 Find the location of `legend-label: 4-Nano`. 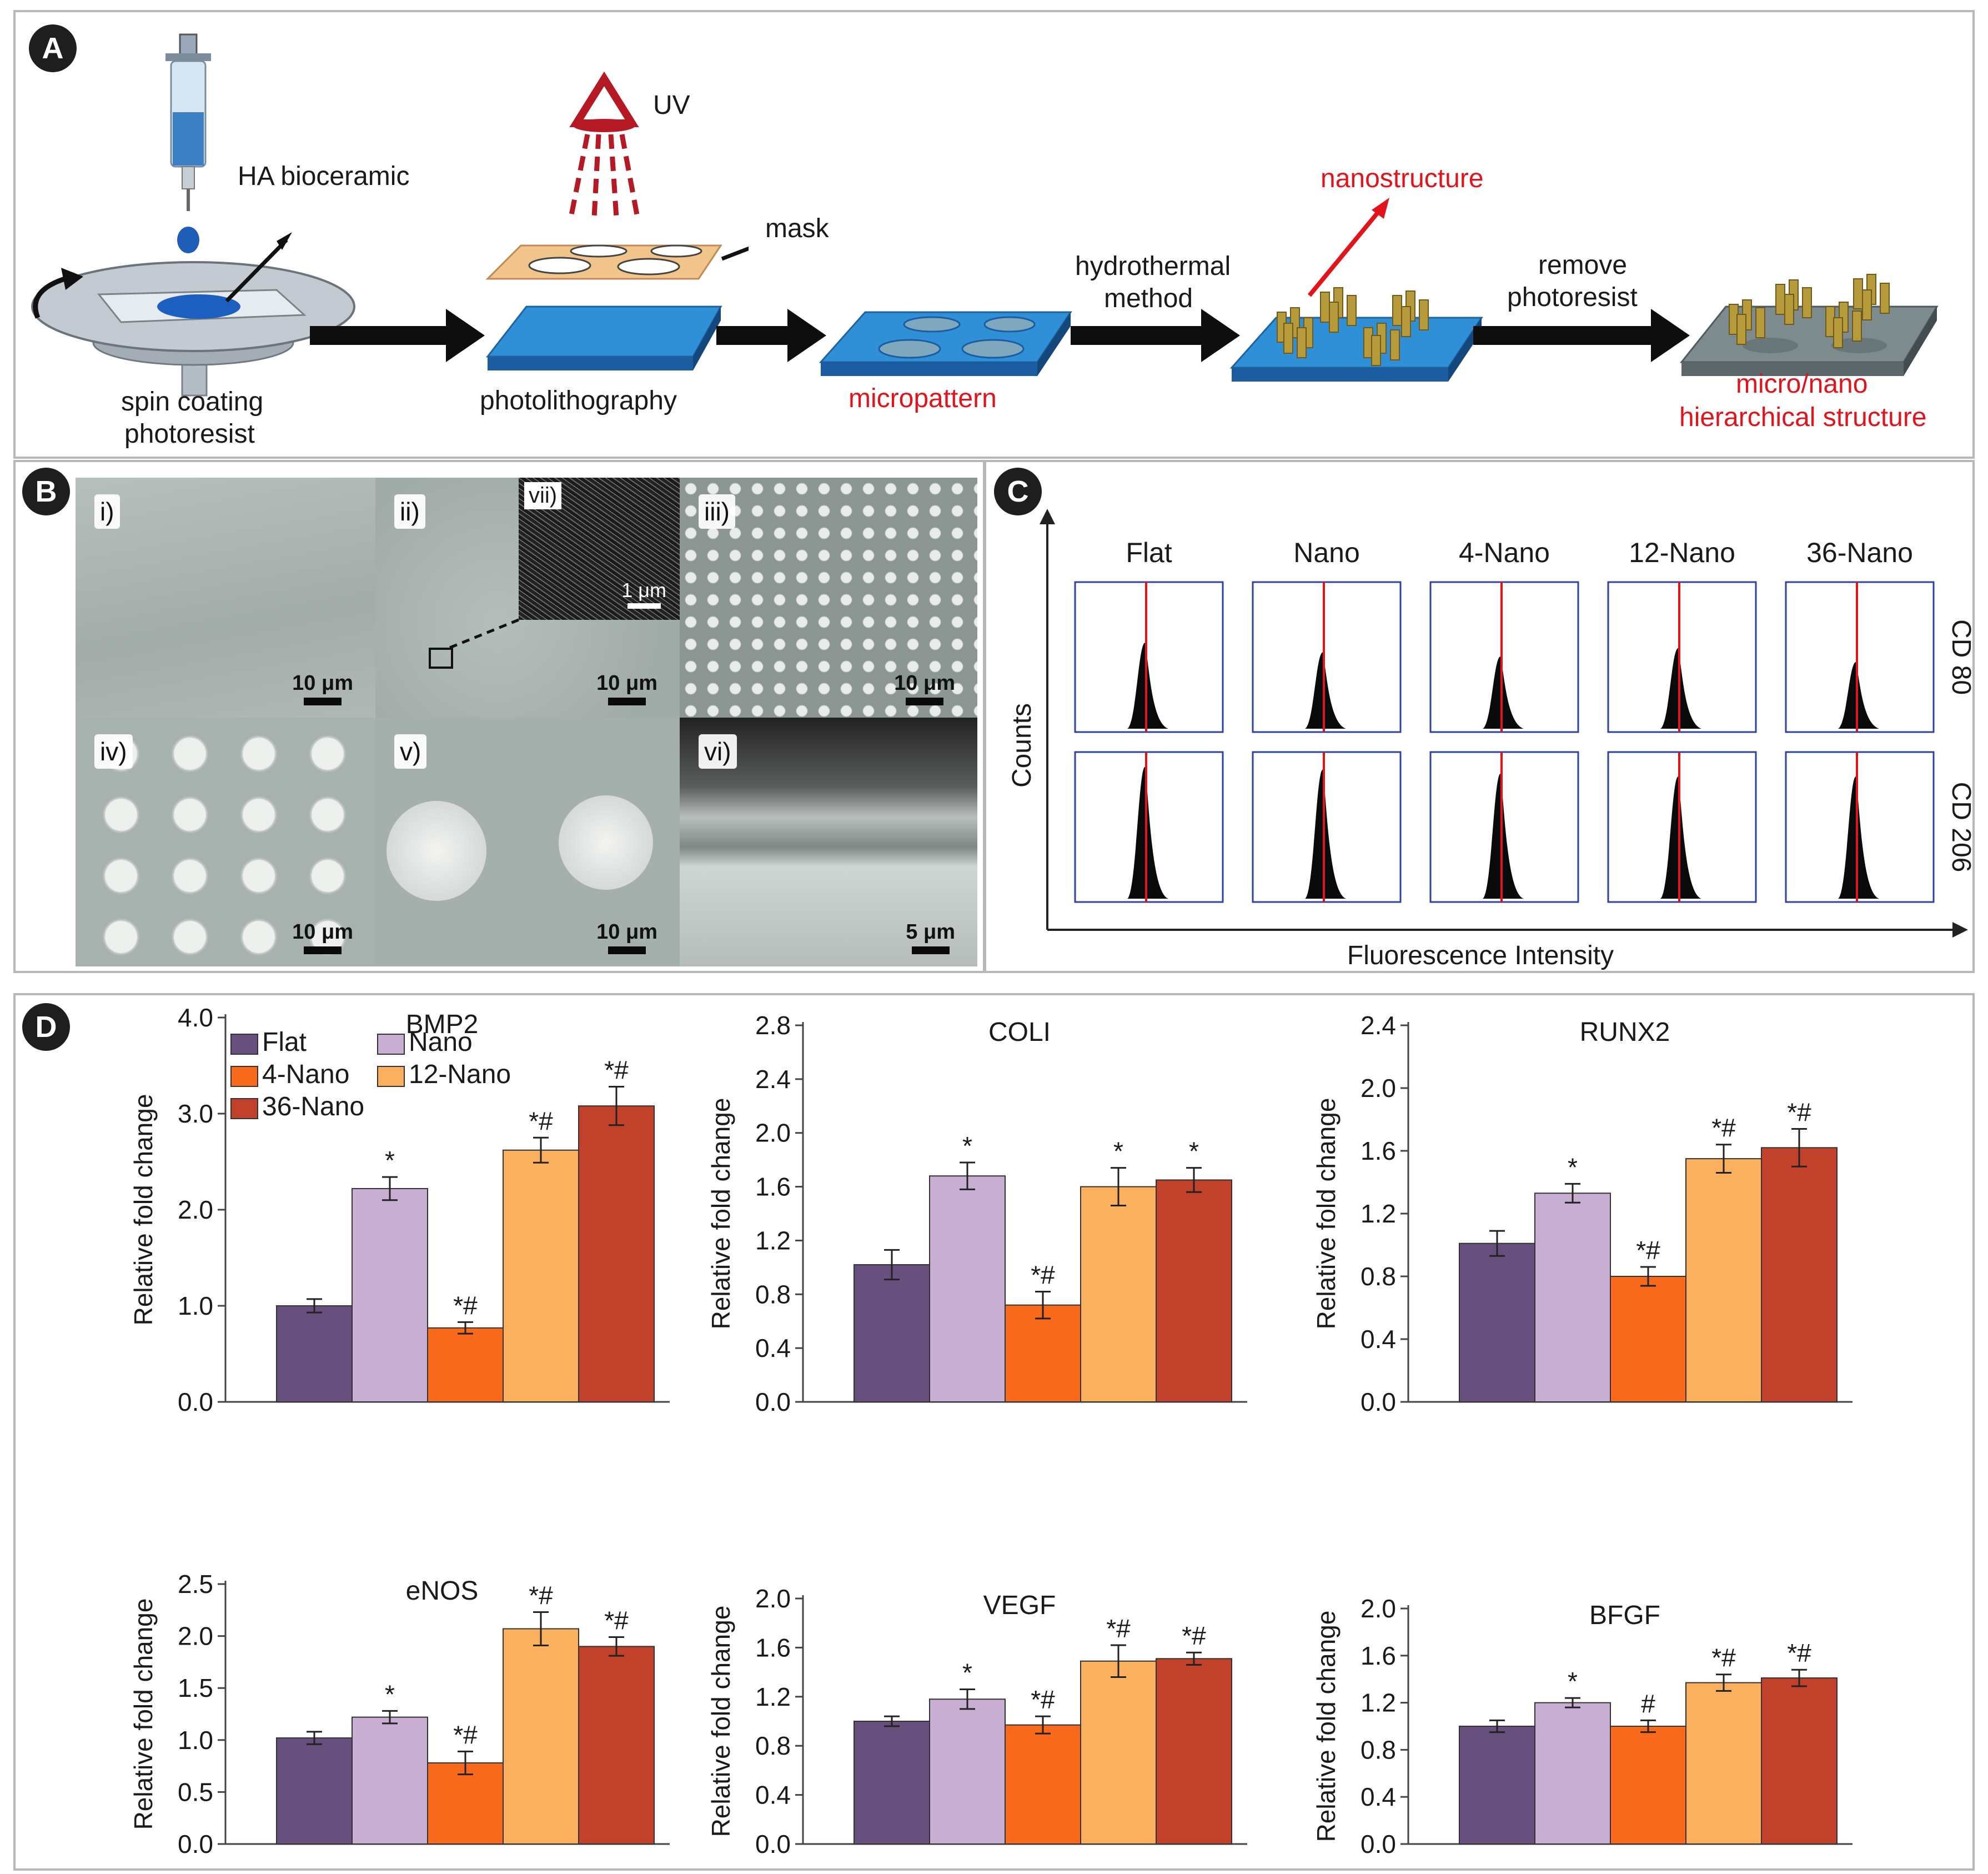

legend-label: 4-Nano is located at coordinates (305, 1074).